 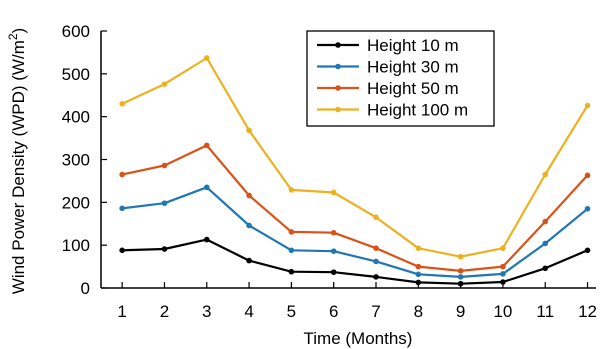 I want to click on x-ticks: 1 2 3 4 5 6 7 8 9 10 11 12, so click(x=357, y=301).